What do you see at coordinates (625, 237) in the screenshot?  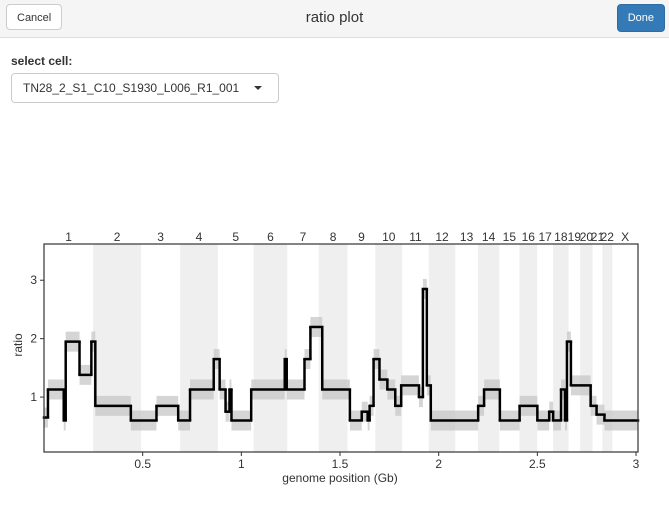 I see `chrom-label: X` at bounding box center [625, 237].